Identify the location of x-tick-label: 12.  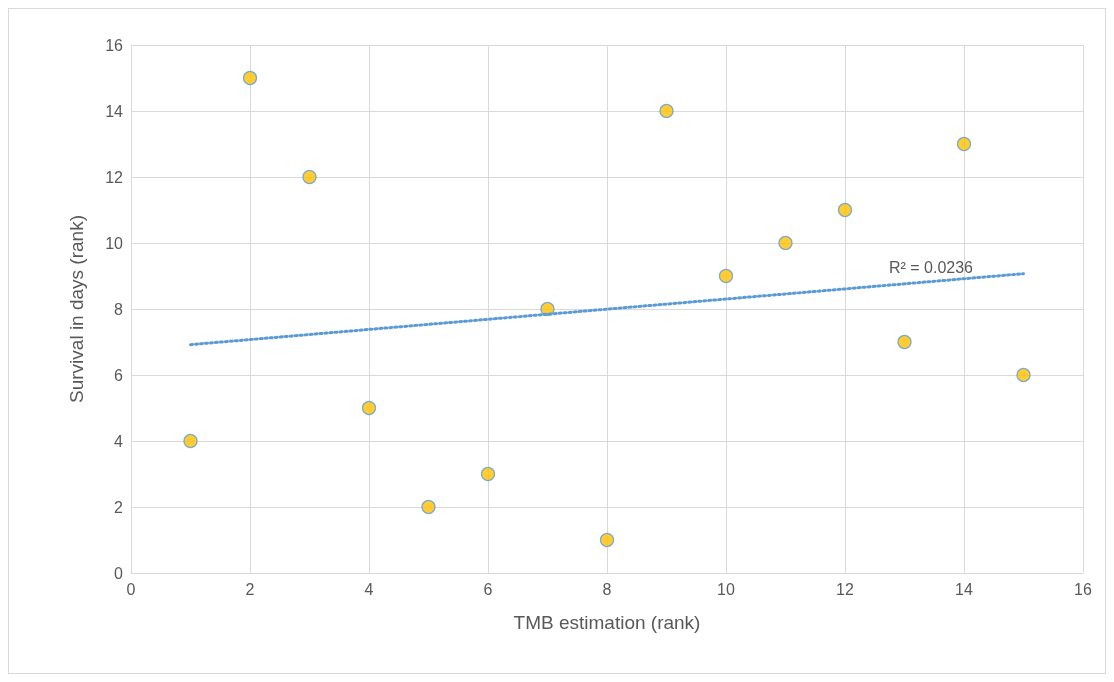
(845, 589).